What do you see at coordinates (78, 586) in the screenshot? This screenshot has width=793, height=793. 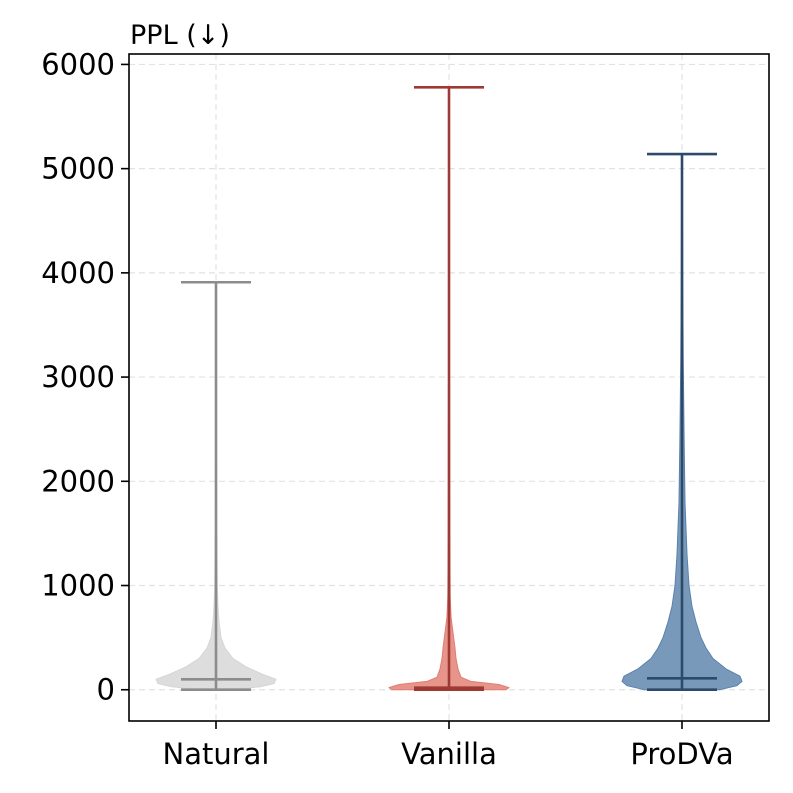 I see `y-tick-label: 1000` at bounding box center [78, 586].